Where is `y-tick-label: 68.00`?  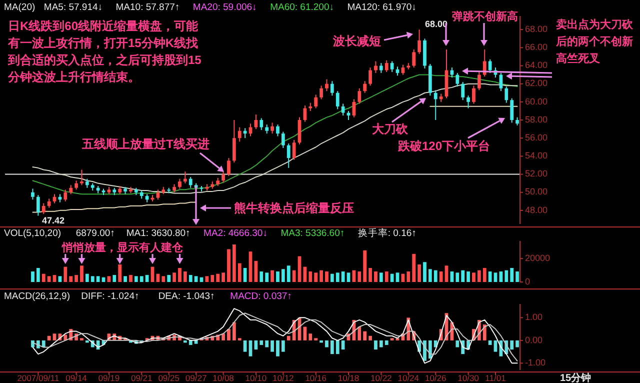
y-tick-label: 68.00 is located at coordinates (536, 29).